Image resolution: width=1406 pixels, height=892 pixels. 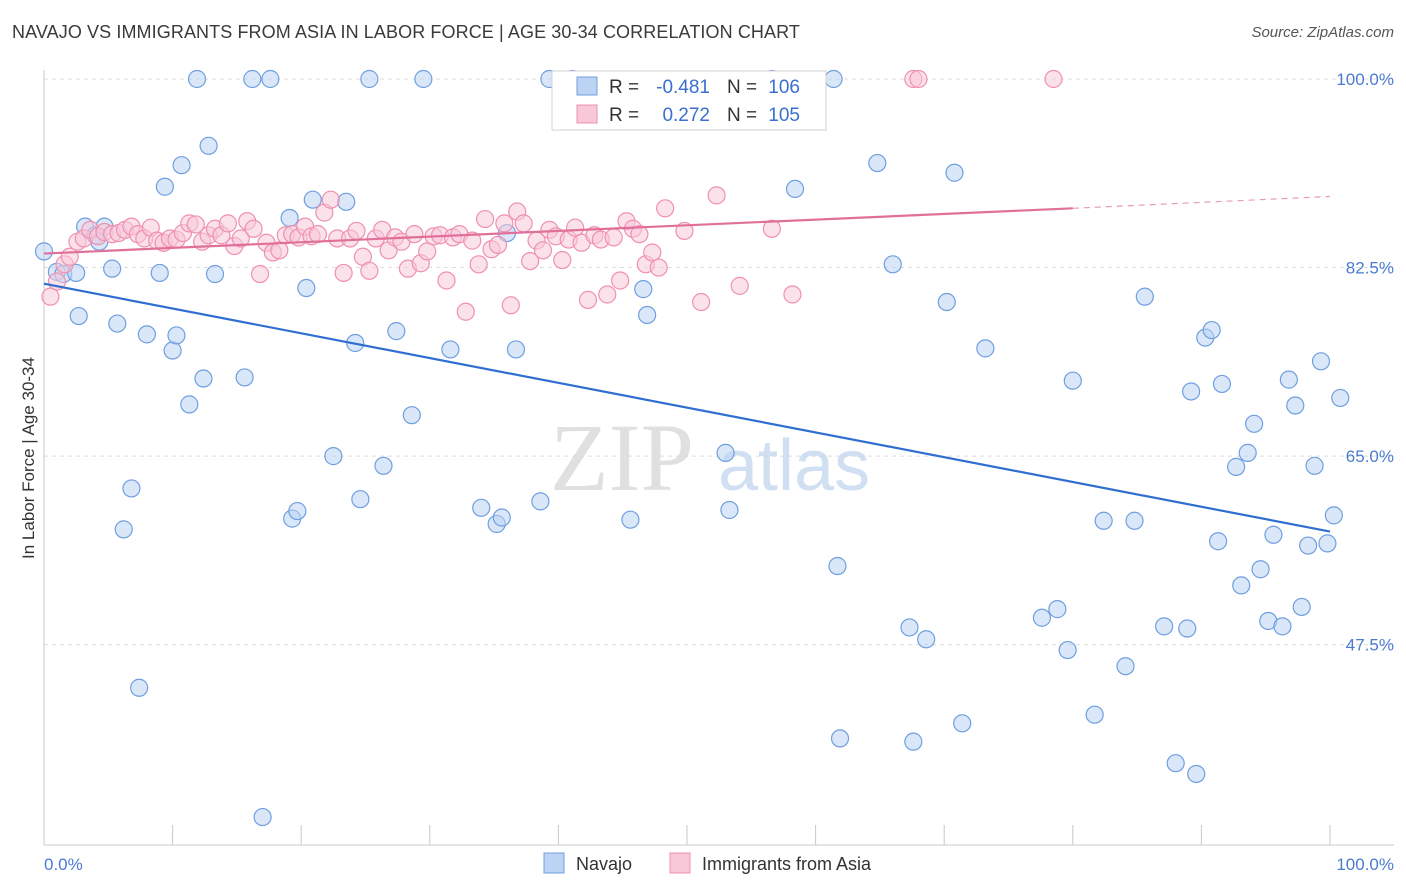 What do you see at coordinates (1365, 79) in the screenshot?
I see `y-tick-label: 100.0%` at bounding box center [1365, 79].